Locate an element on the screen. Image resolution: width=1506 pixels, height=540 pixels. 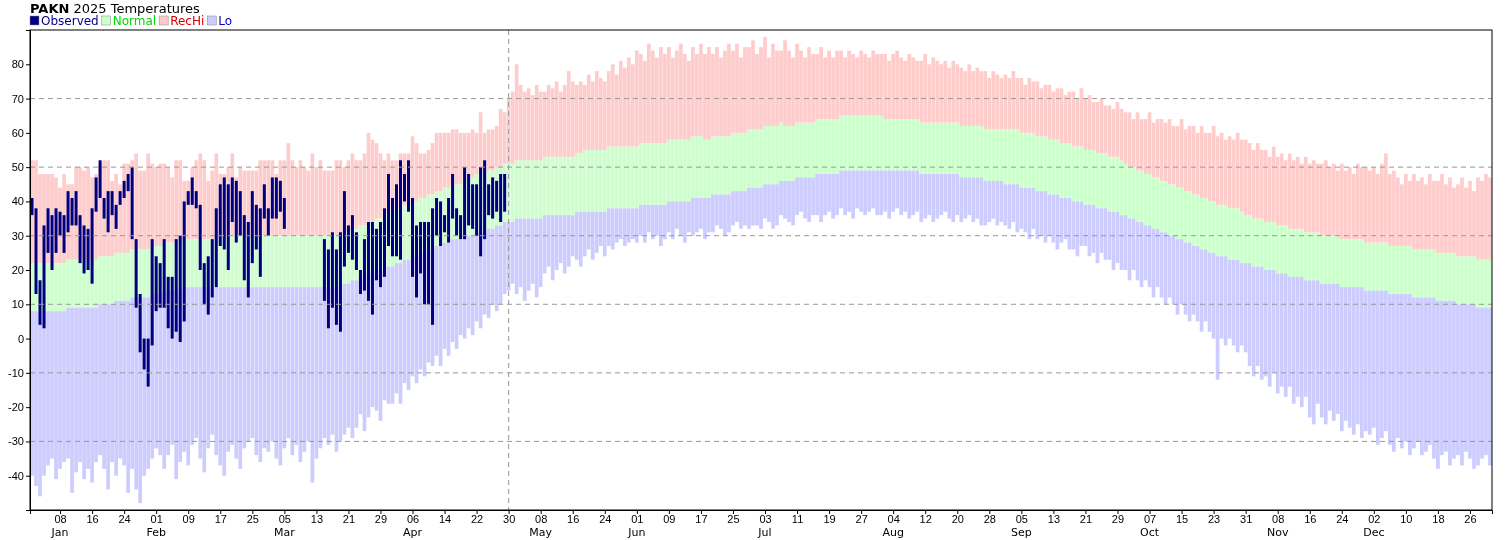
x-tick-label: 23 is located at coordinates (1214, 518).